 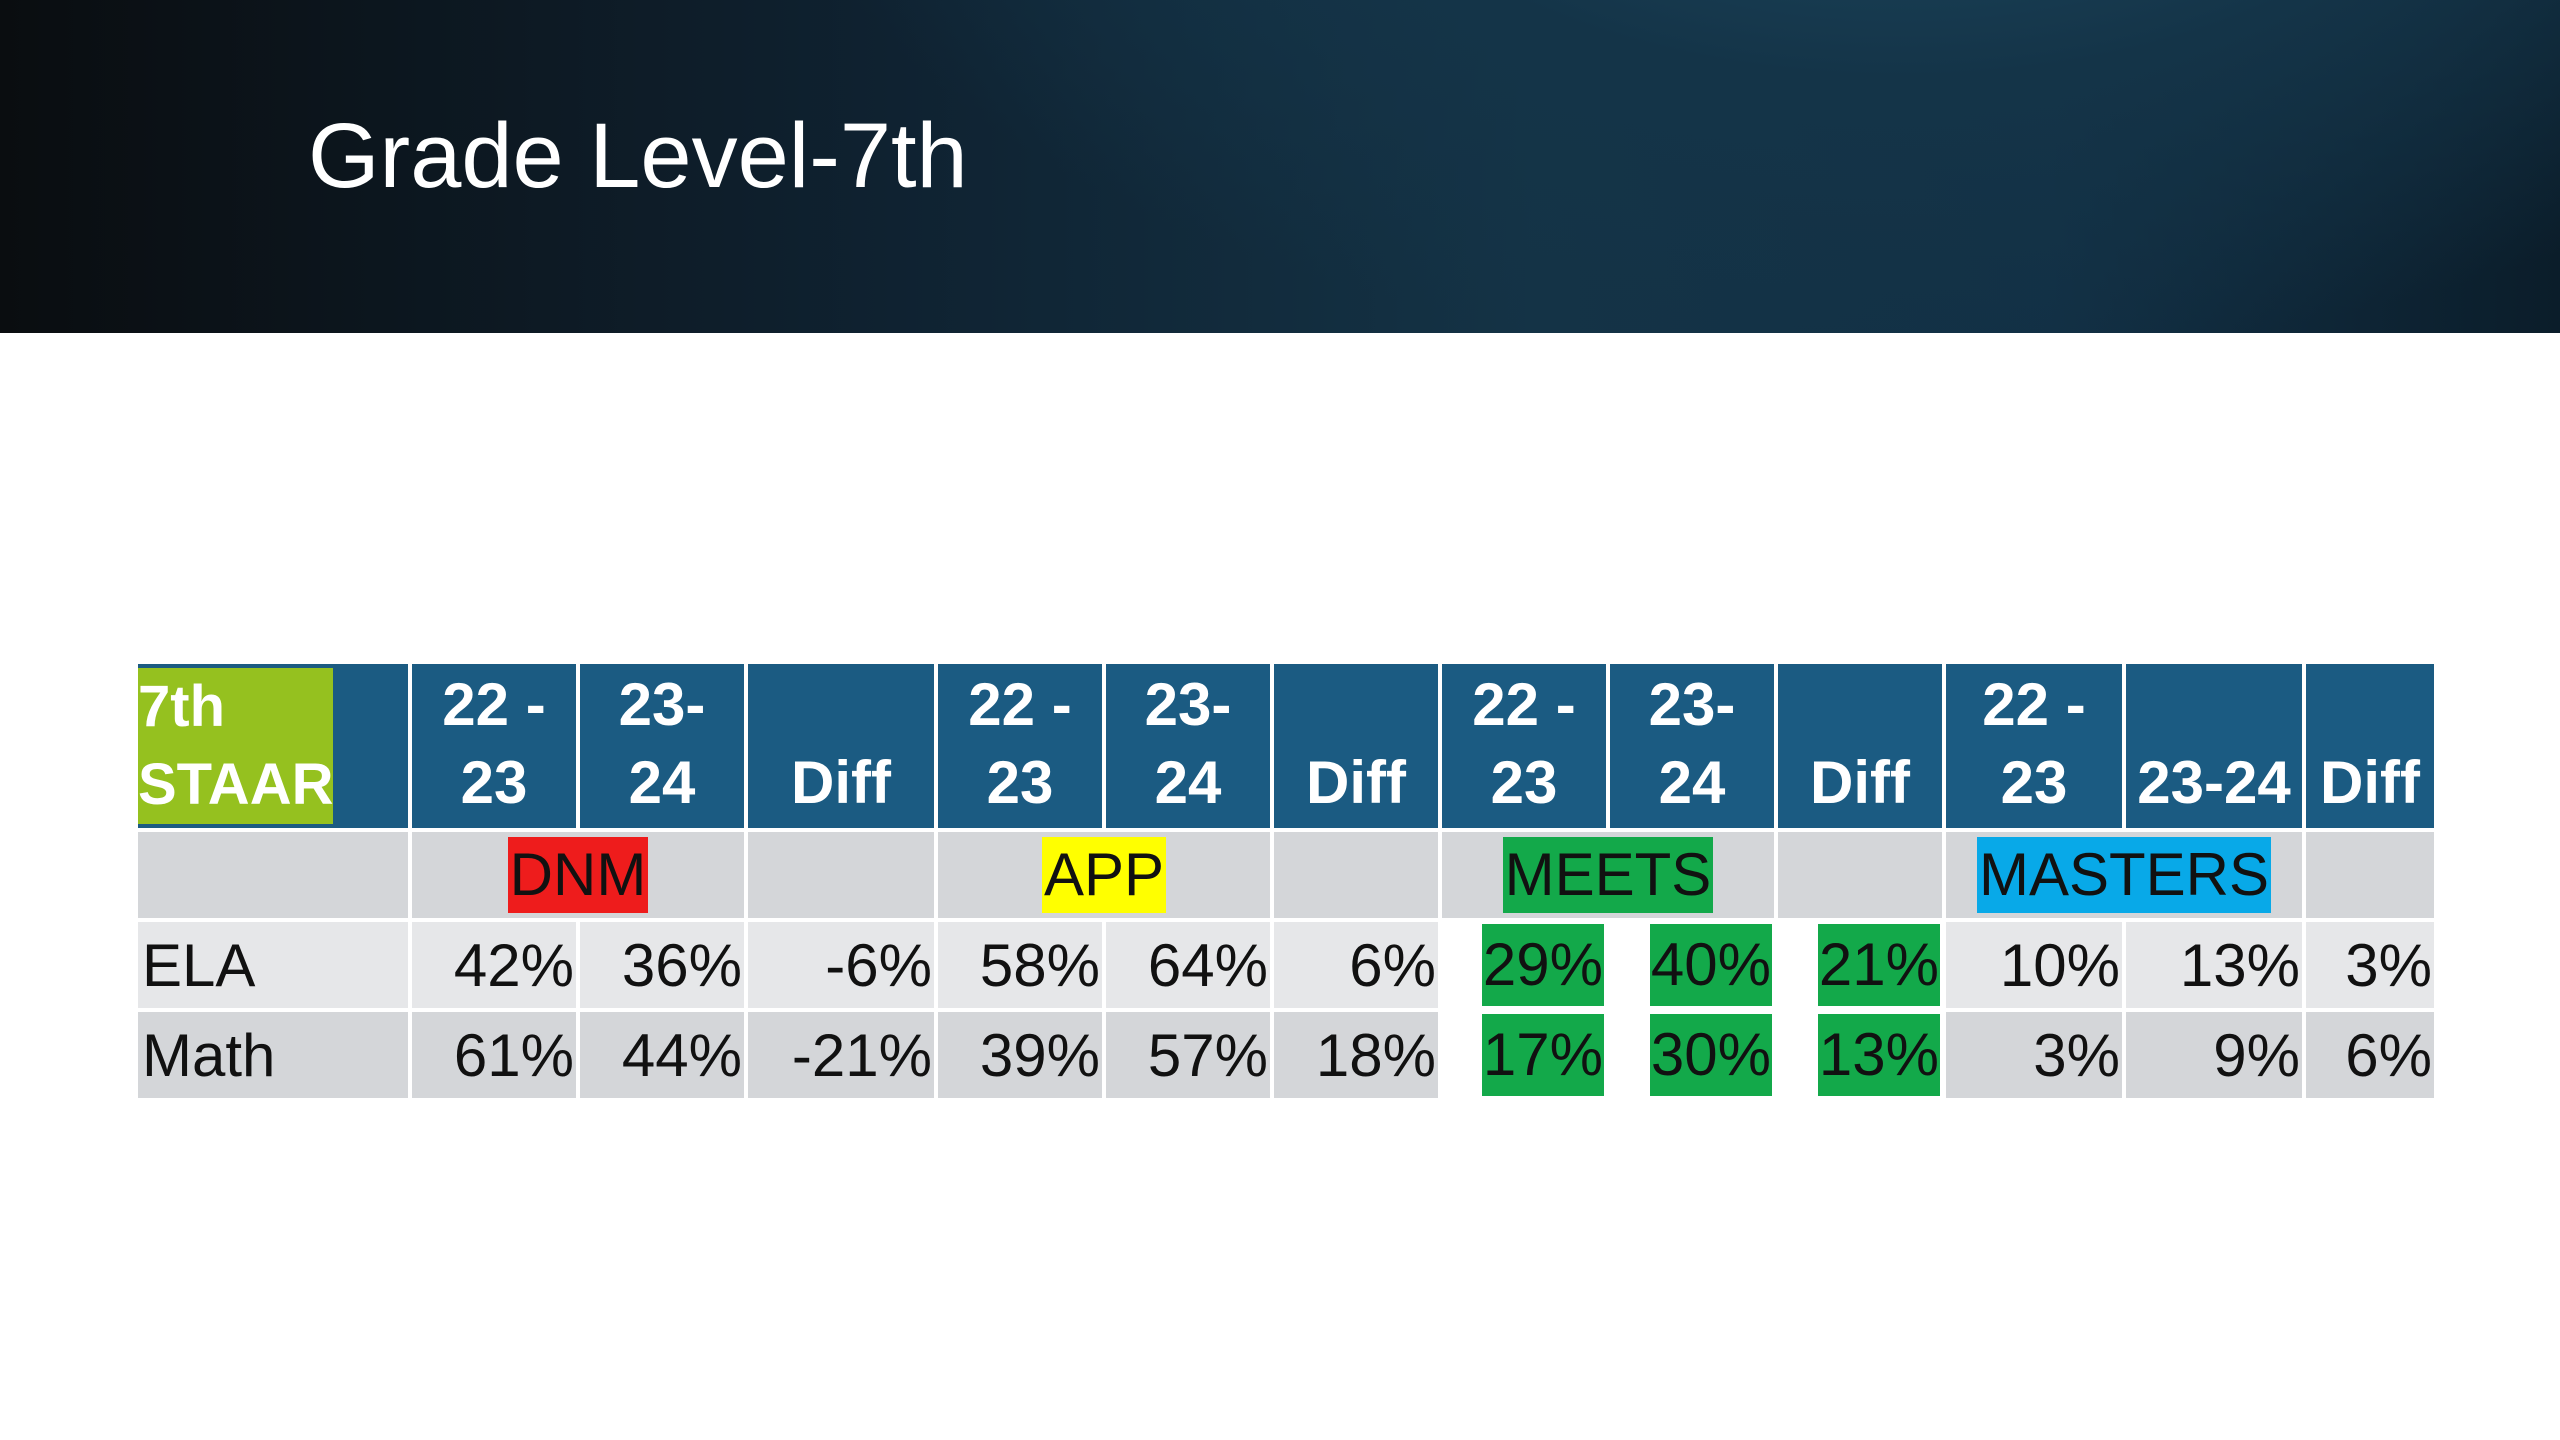 What do you see at coordinates (1542, 965) in the screenshot?
I see `highlight-value: 29%` at bounding box center [1542, 965].